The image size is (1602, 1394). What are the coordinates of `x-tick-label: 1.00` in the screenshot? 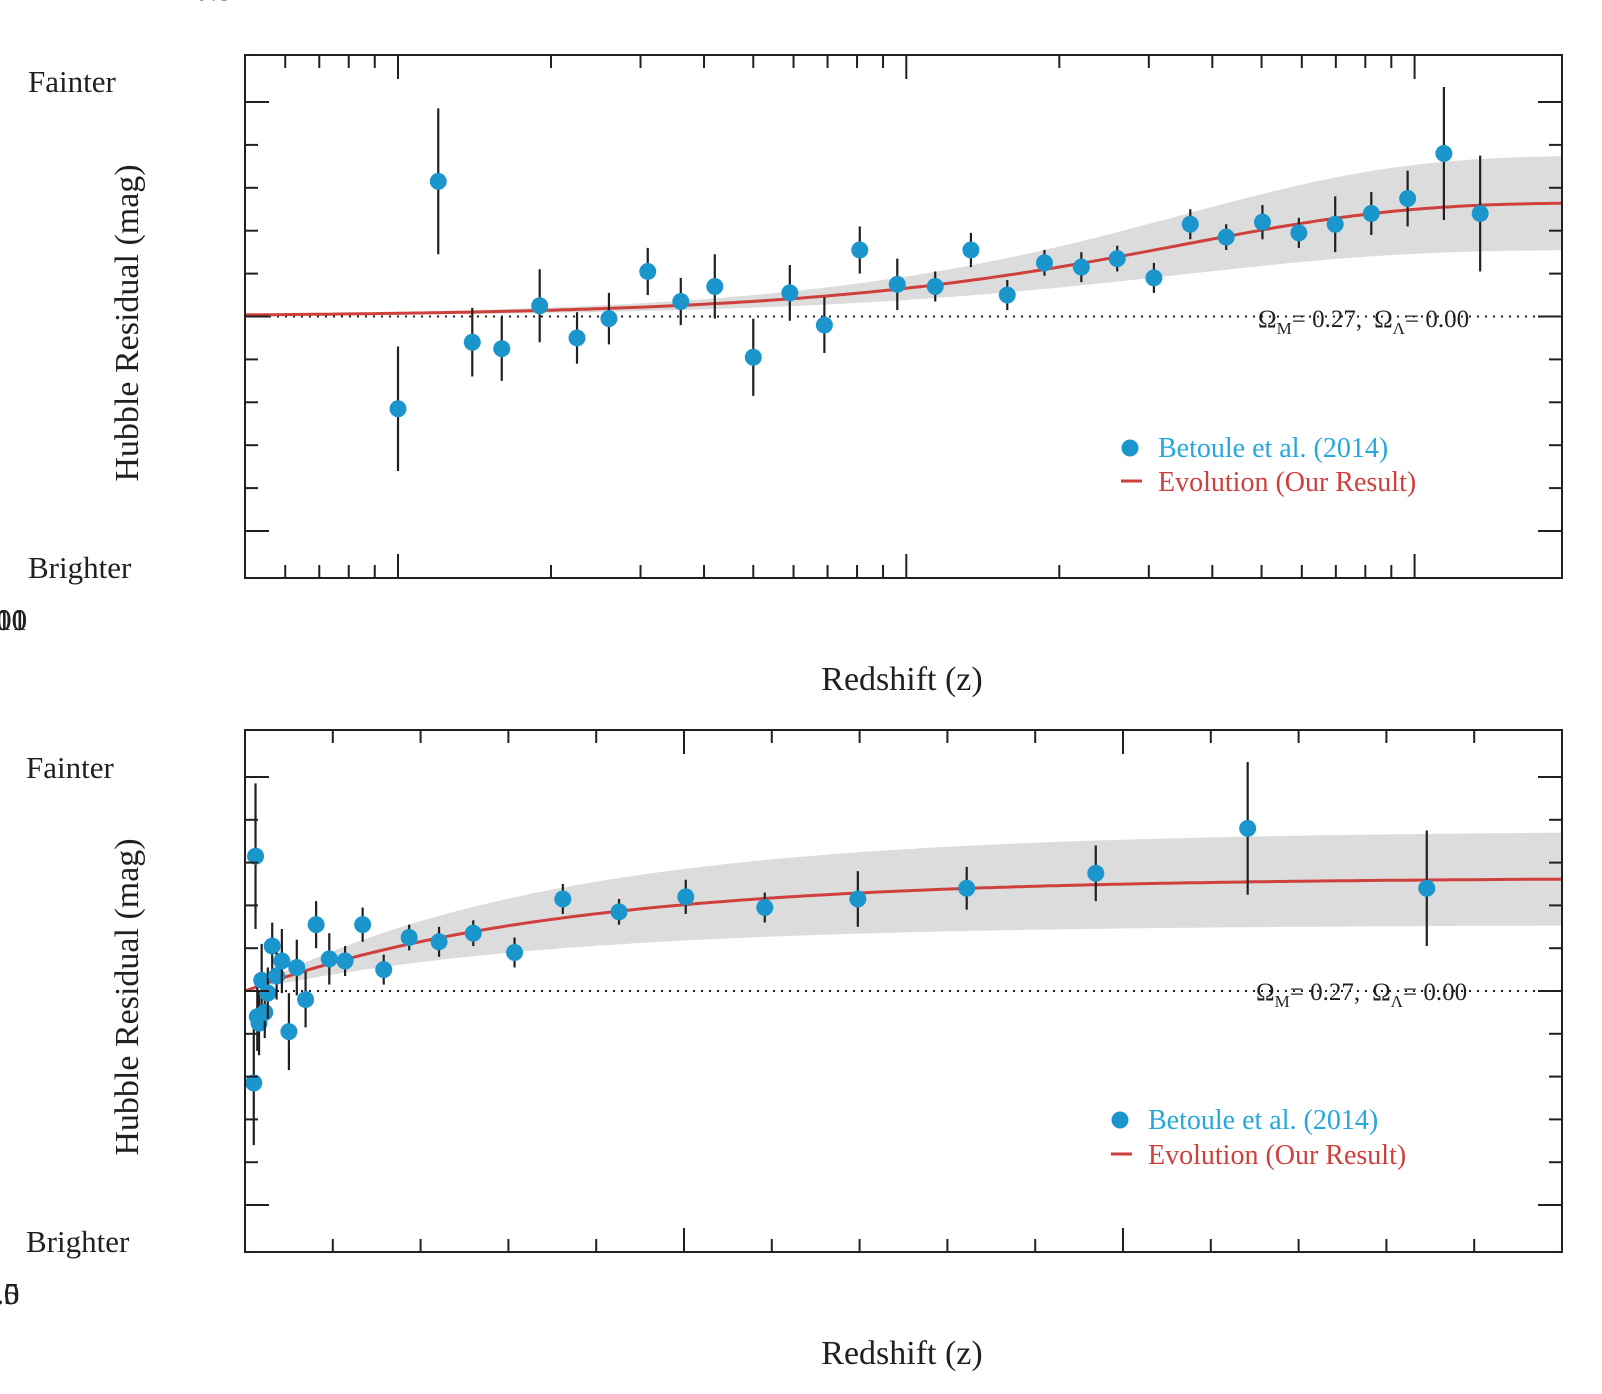 It's located at (13, 619).